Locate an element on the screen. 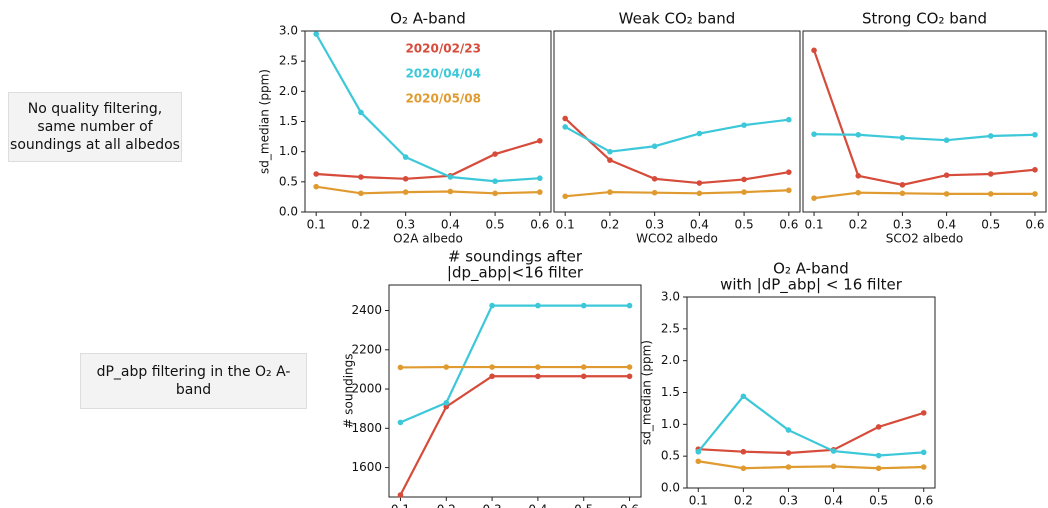  y-tick-label: 1800 is located at coordinates (366, 428).